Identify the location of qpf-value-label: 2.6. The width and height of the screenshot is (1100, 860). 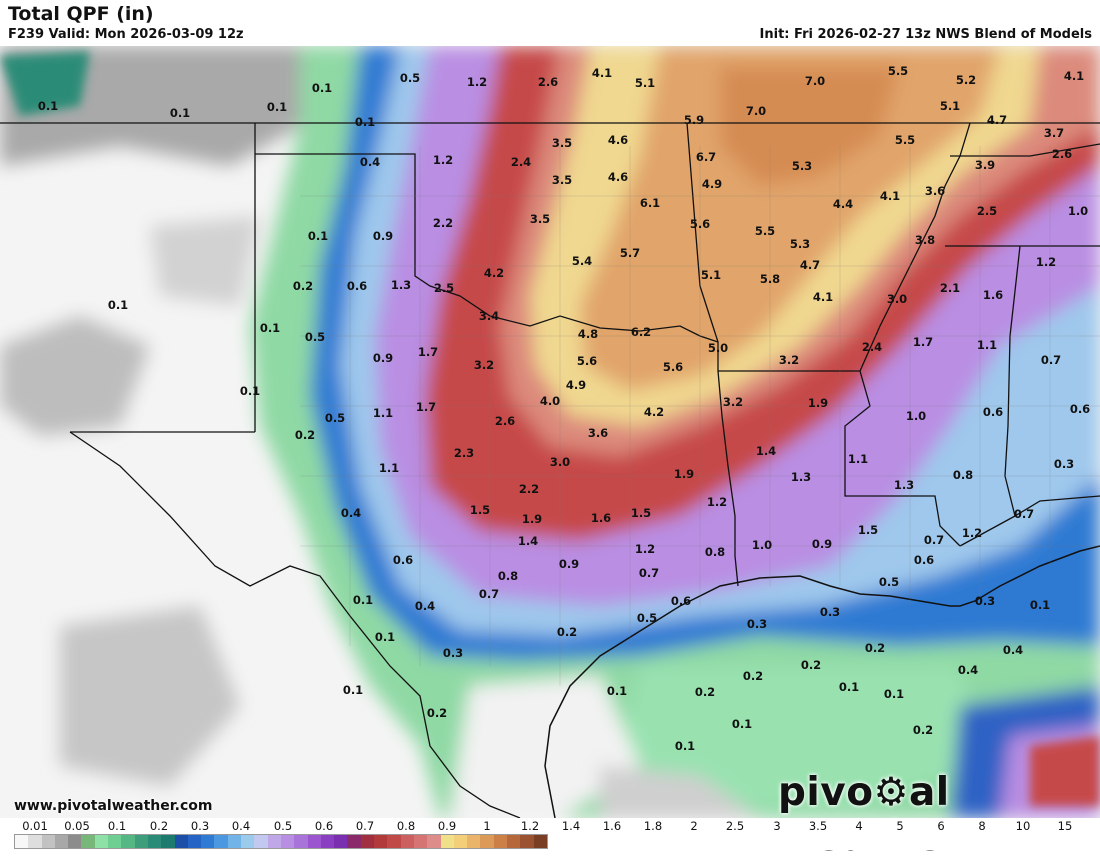
(1062, 154).